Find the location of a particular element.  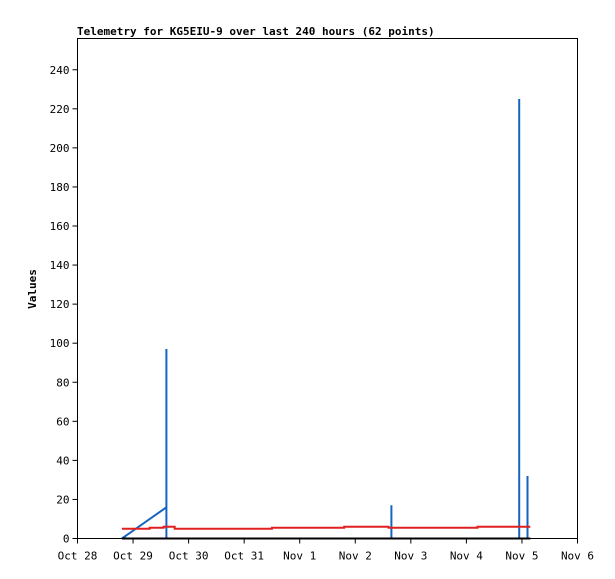

y-tick-label: 0 is located at coordinates (66, 539).